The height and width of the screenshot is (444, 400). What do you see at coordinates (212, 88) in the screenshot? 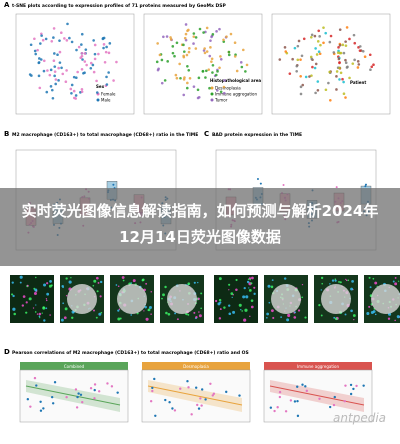
I see `legend-swatch` at bounding box center [212, 88].